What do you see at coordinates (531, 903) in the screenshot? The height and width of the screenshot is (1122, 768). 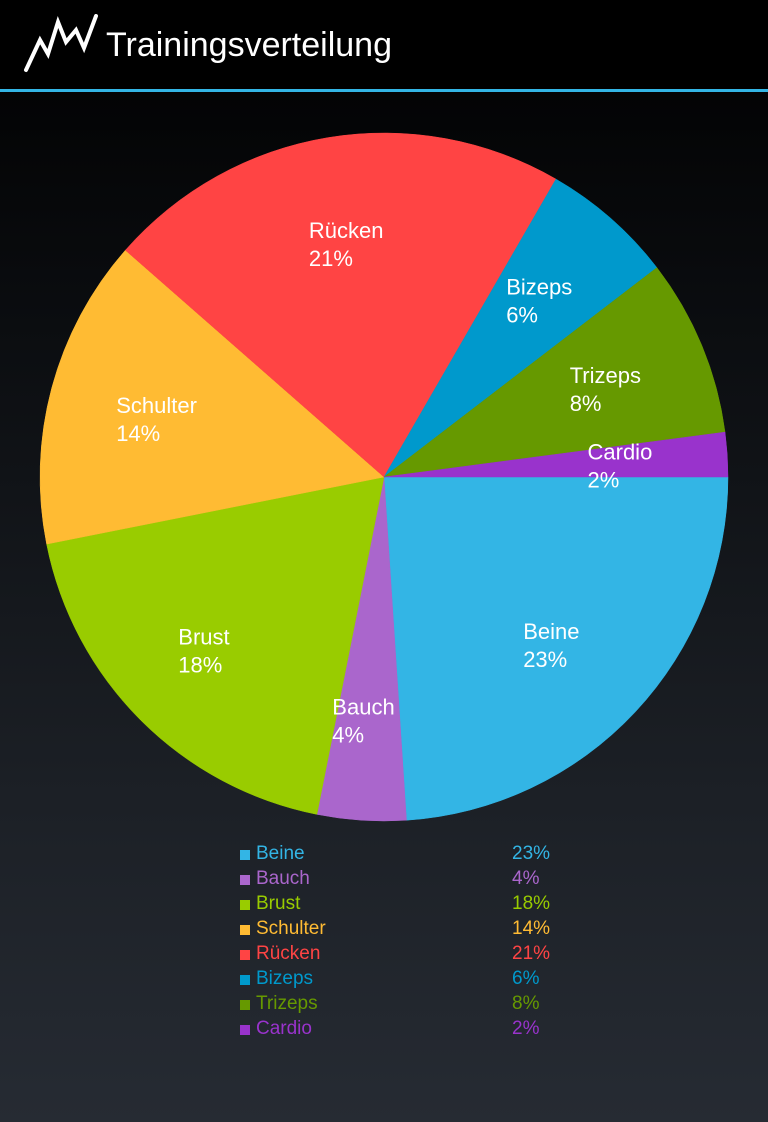 I see `legend-percent: 18%` at bounding box center [531, 903].